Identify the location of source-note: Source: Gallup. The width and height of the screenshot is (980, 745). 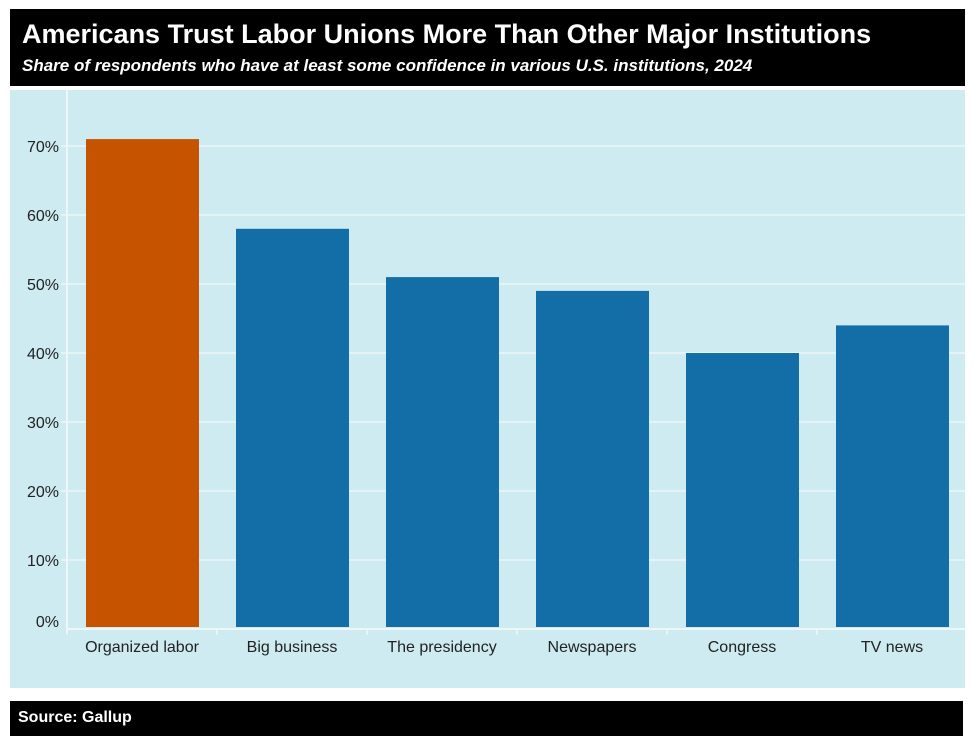
(75, 717).